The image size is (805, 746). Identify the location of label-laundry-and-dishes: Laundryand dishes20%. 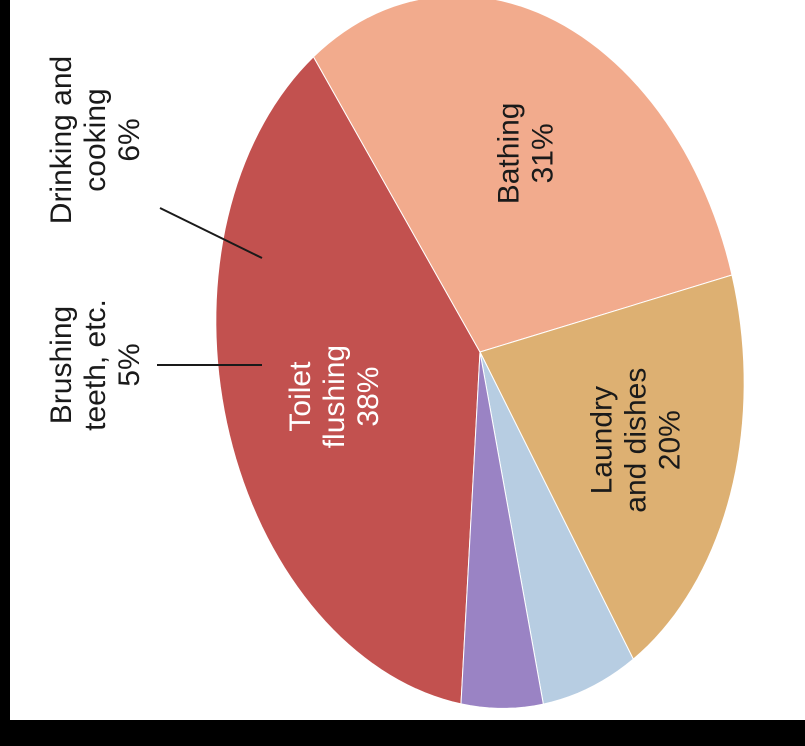
(635, 440).